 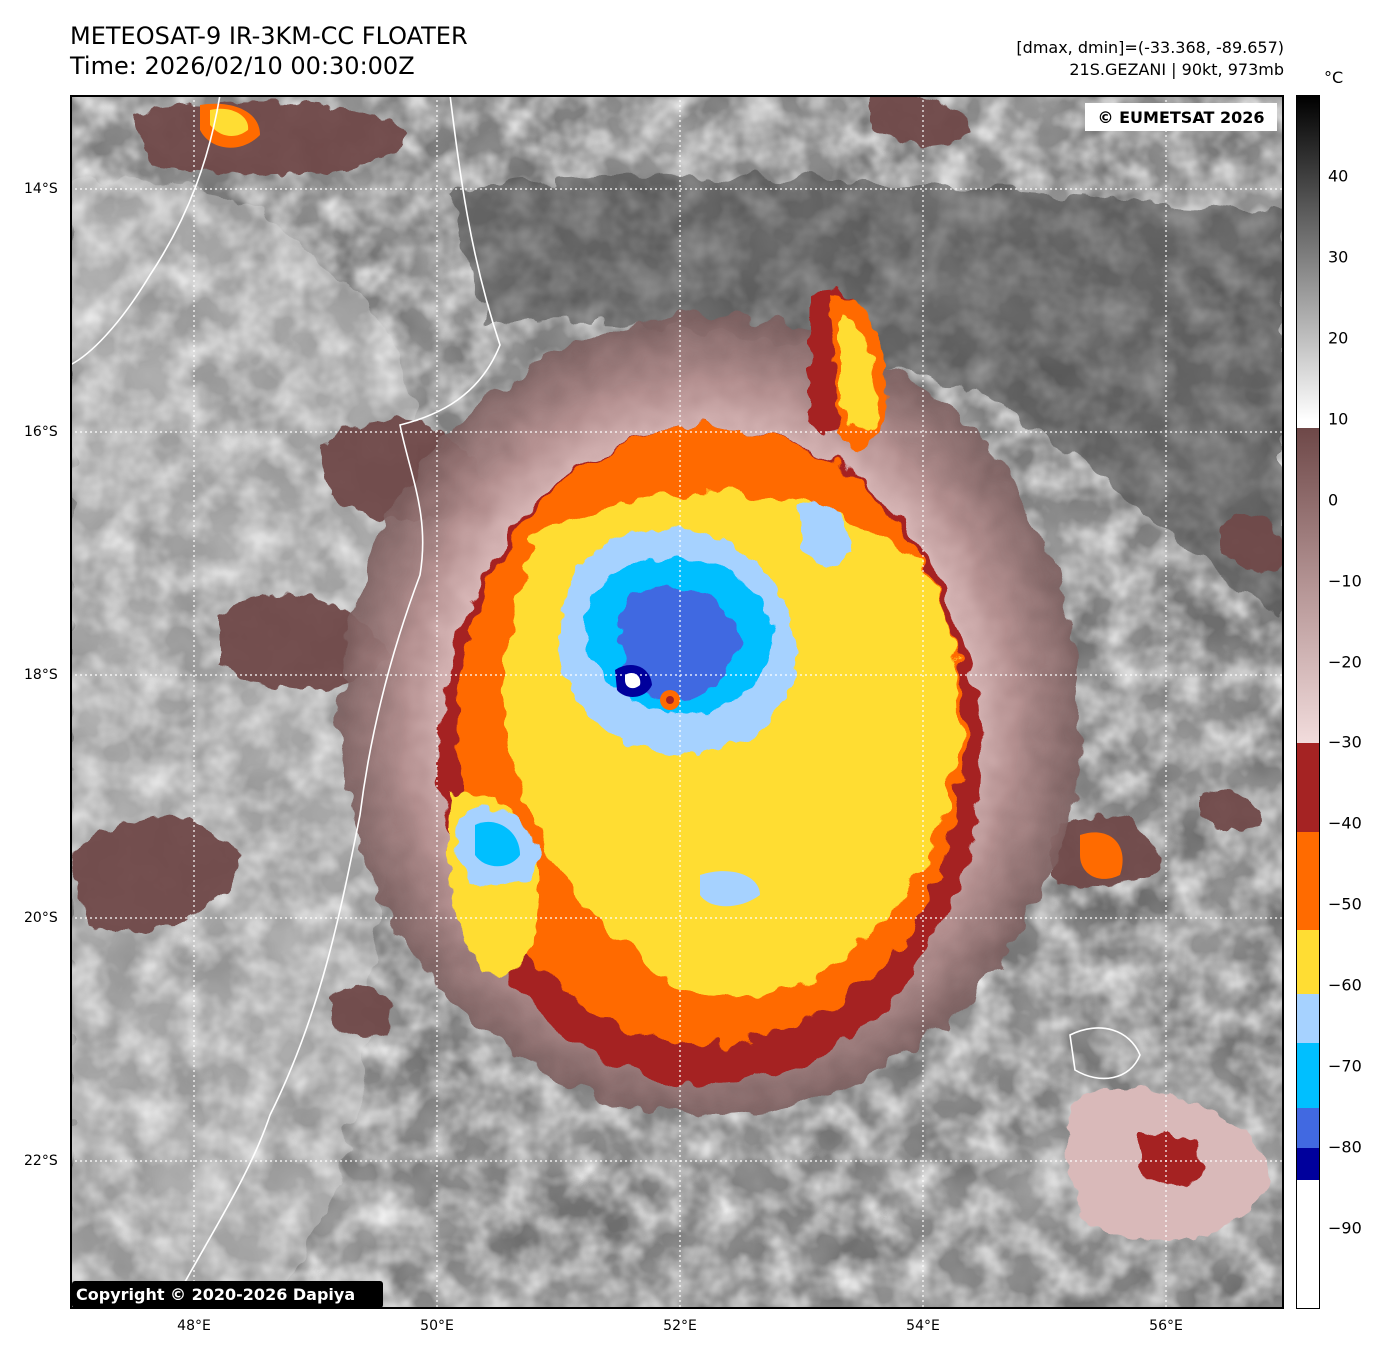 What do you see at coordinates (41, 675) in the screenshot?
I see `lat-label-18s: 18°S` at bounding box center [41, 675].